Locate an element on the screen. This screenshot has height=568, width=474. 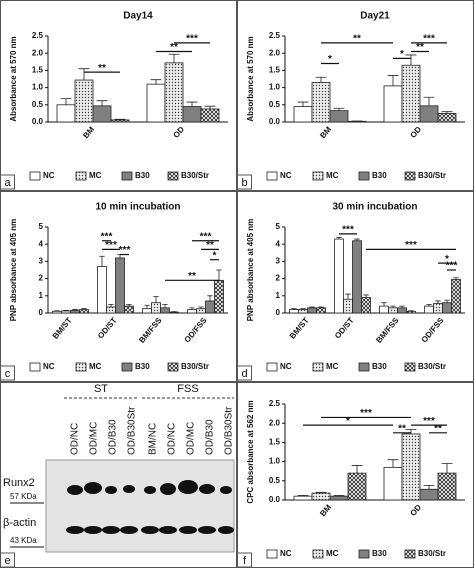
y-tick-label: 2 is located at coordinates (41, 278).